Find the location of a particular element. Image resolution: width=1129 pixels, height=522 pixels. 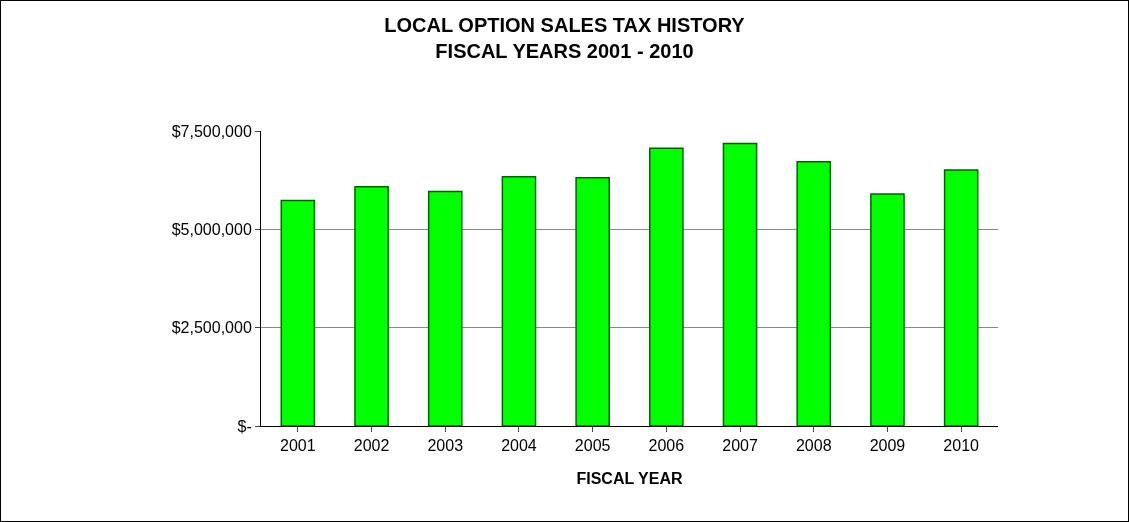

x-tick-label: 2008 is located at coordinates (813, 446).